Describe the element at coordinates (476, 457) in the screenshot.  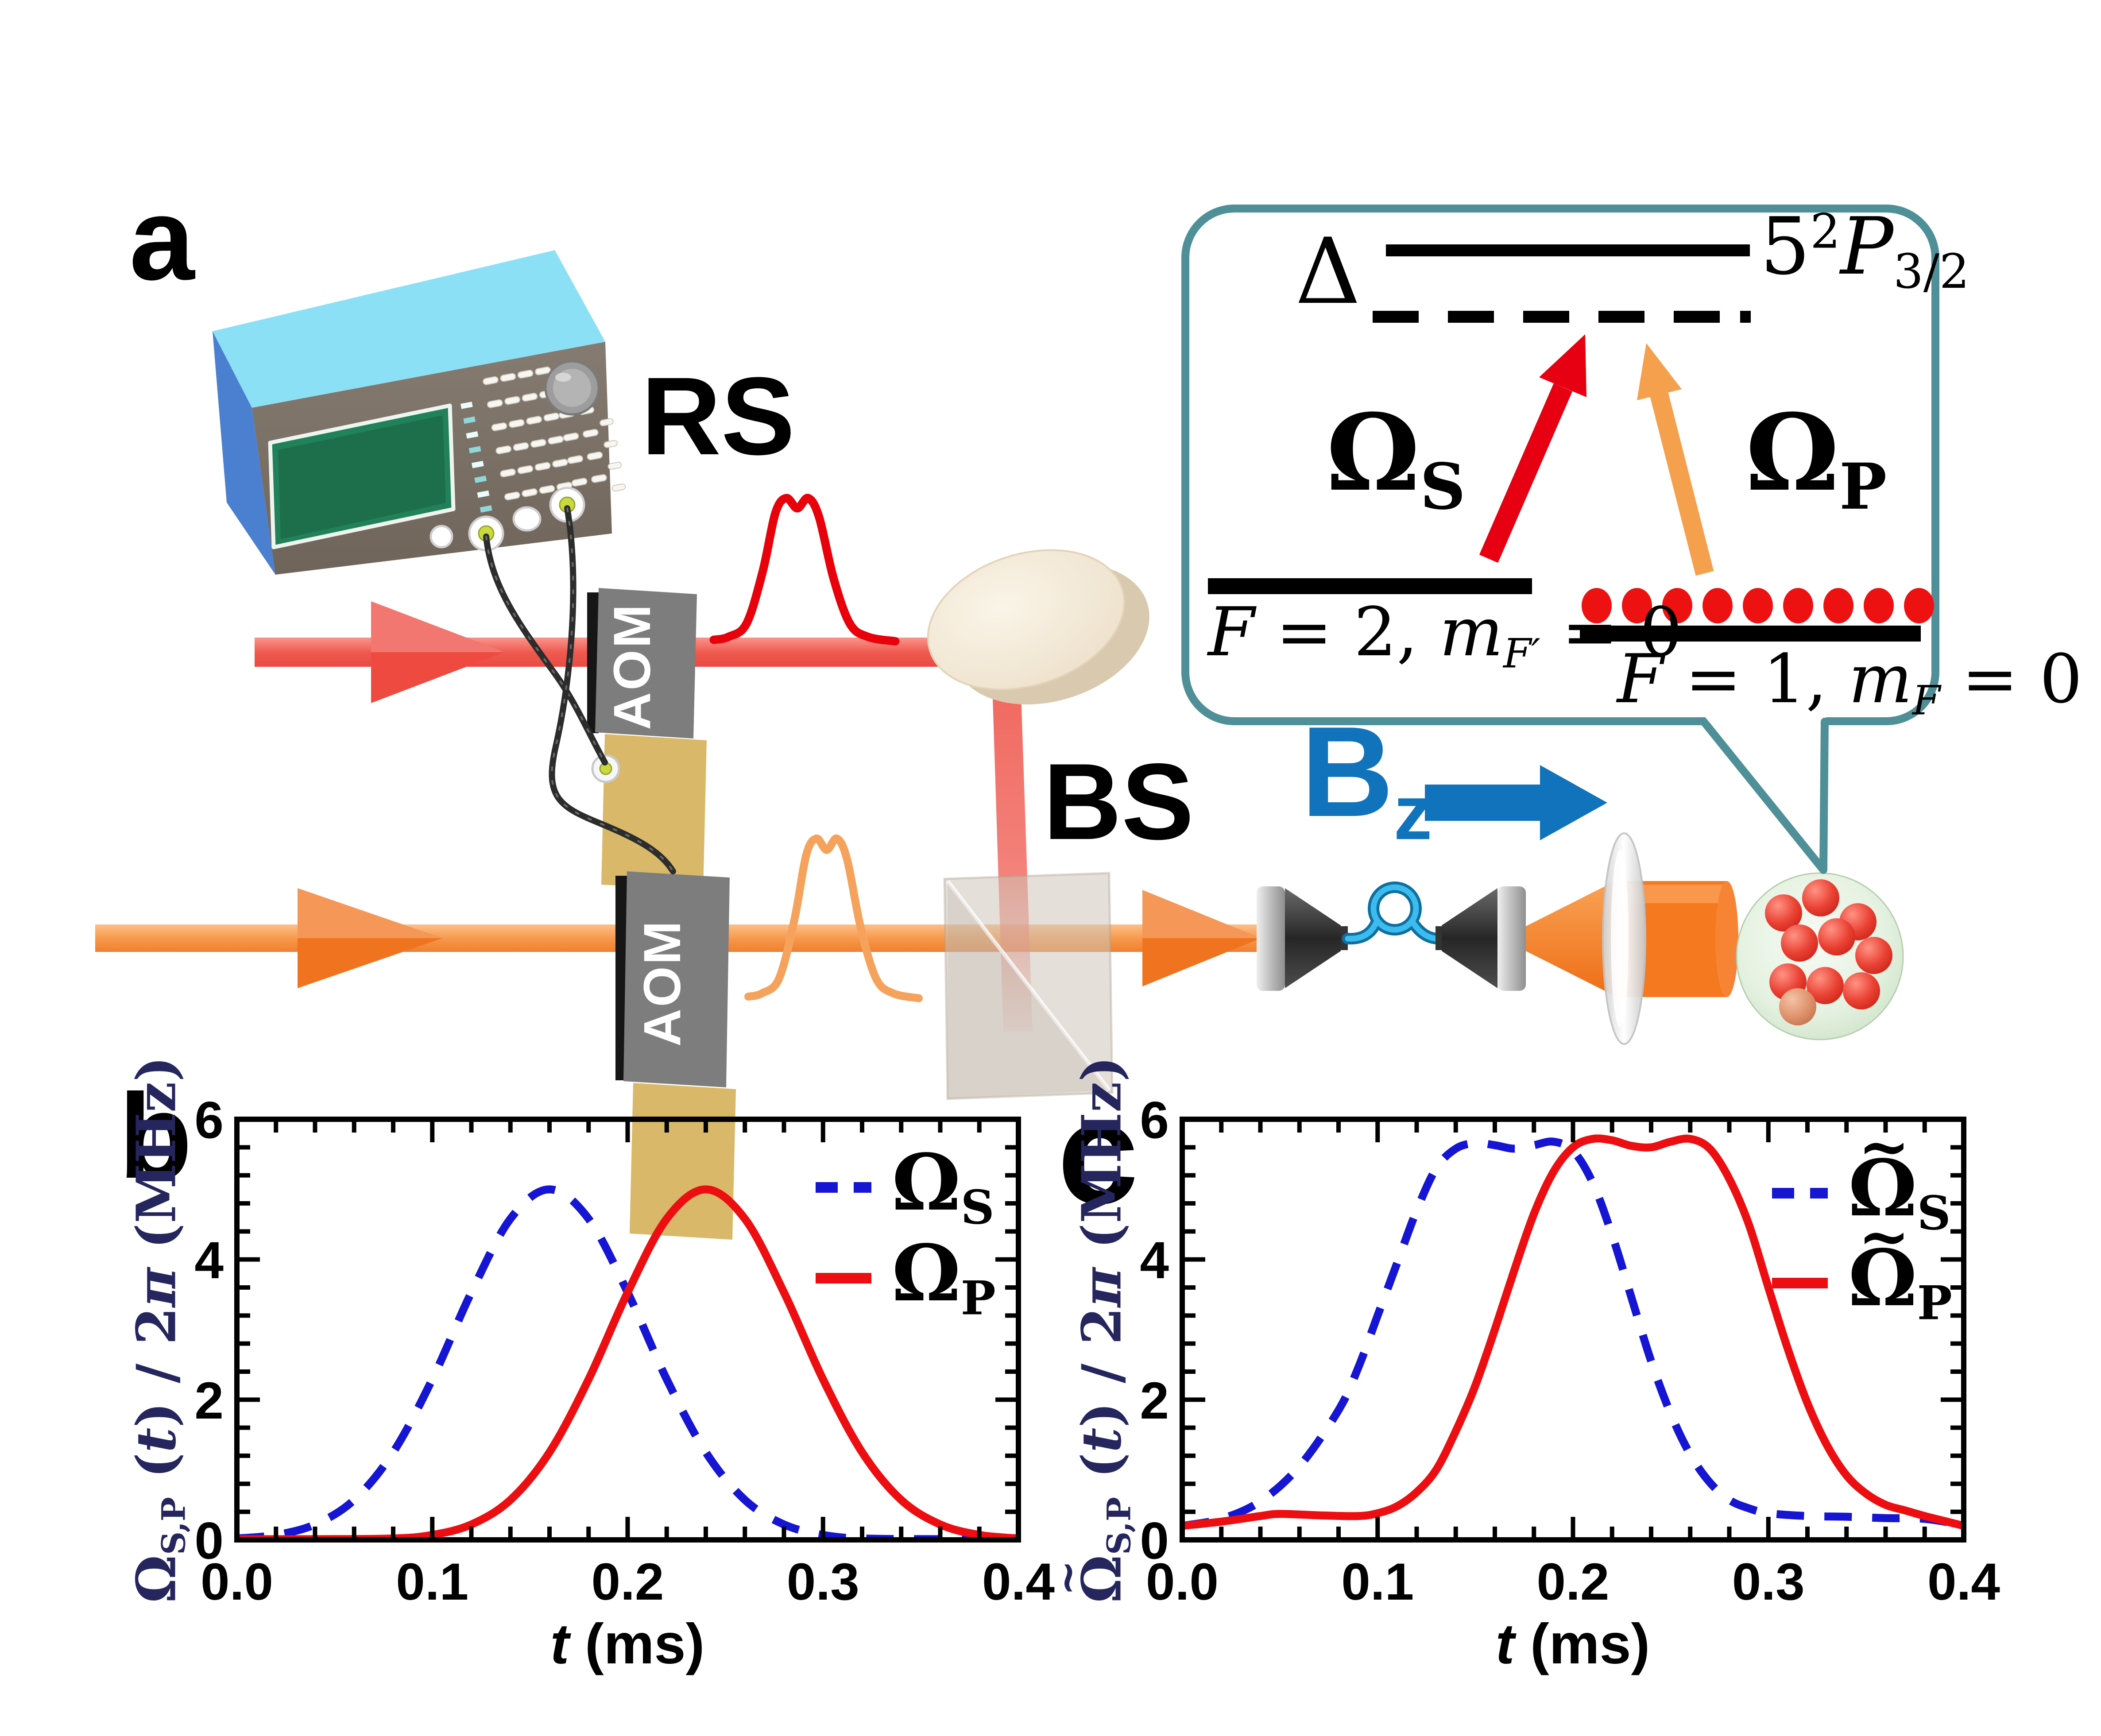
I see `led-column` at that location.